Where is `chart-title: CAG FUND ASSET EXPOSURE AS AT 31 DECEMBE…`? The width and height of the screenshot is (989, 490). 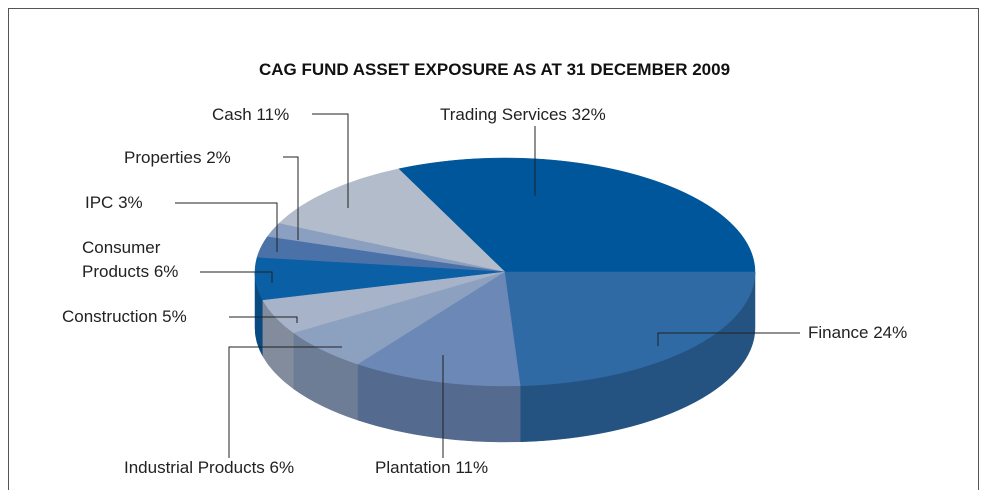
chart-title: CAG FUND ASSET EXPOSURE AS AT 31 DECEMBE… is located at coordinates (494, 69).